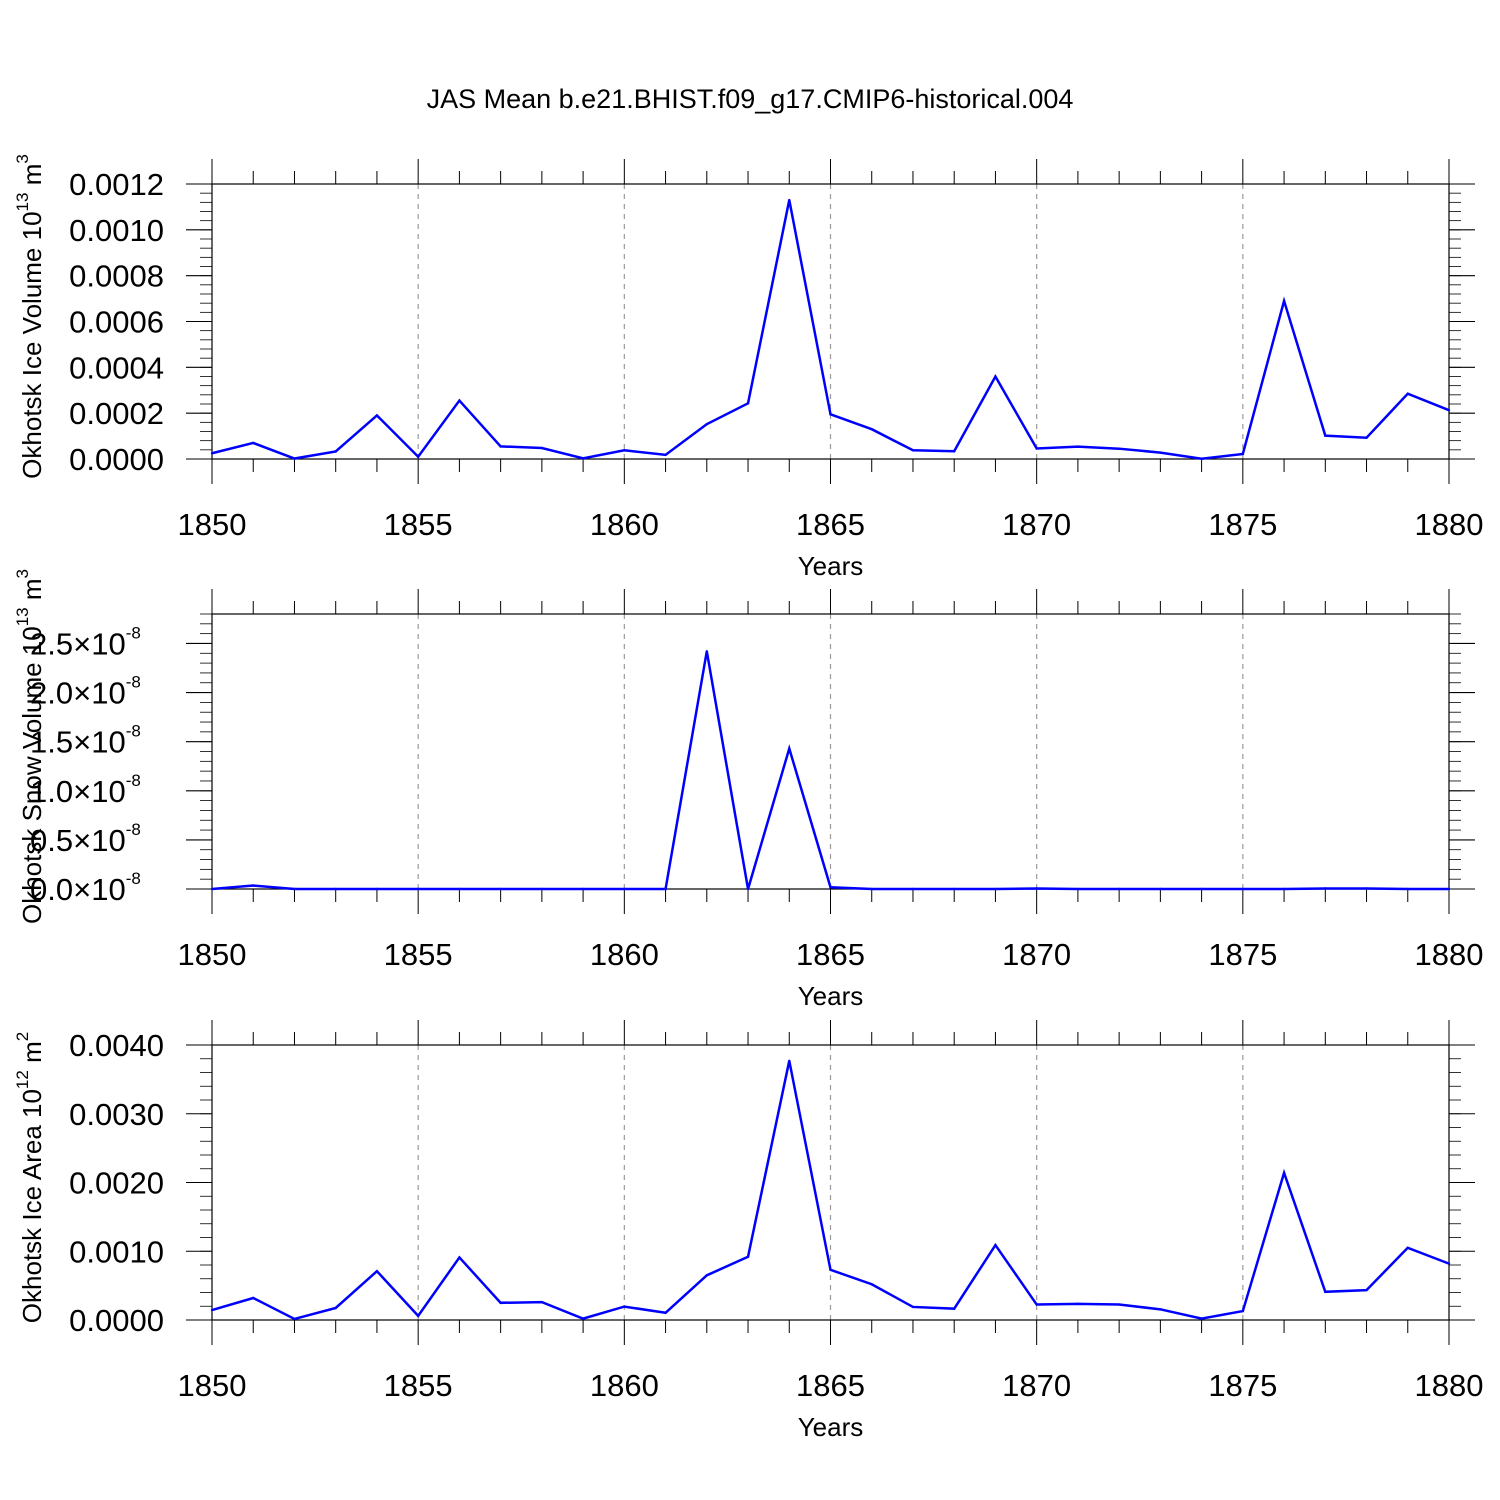 The width and height of the screenshot is (1500, 1500). Describe the element at coordinates (85, 741) in the screenshot. I see `y-tick-label: 1.5×10⁻⁸` at that location.